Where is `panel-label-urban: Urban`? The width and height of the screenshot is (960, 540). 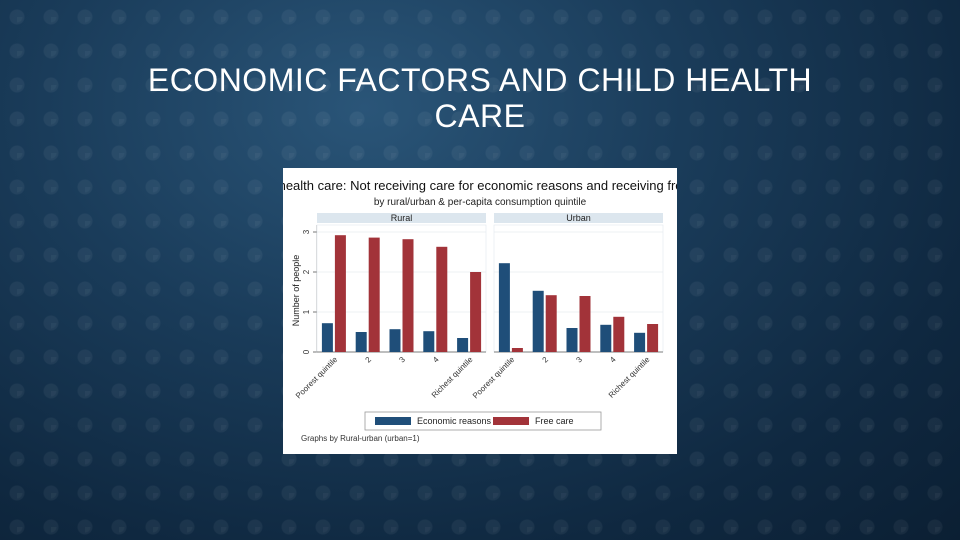 panel-label-urban: Urban is located at coordinates (578, 218).